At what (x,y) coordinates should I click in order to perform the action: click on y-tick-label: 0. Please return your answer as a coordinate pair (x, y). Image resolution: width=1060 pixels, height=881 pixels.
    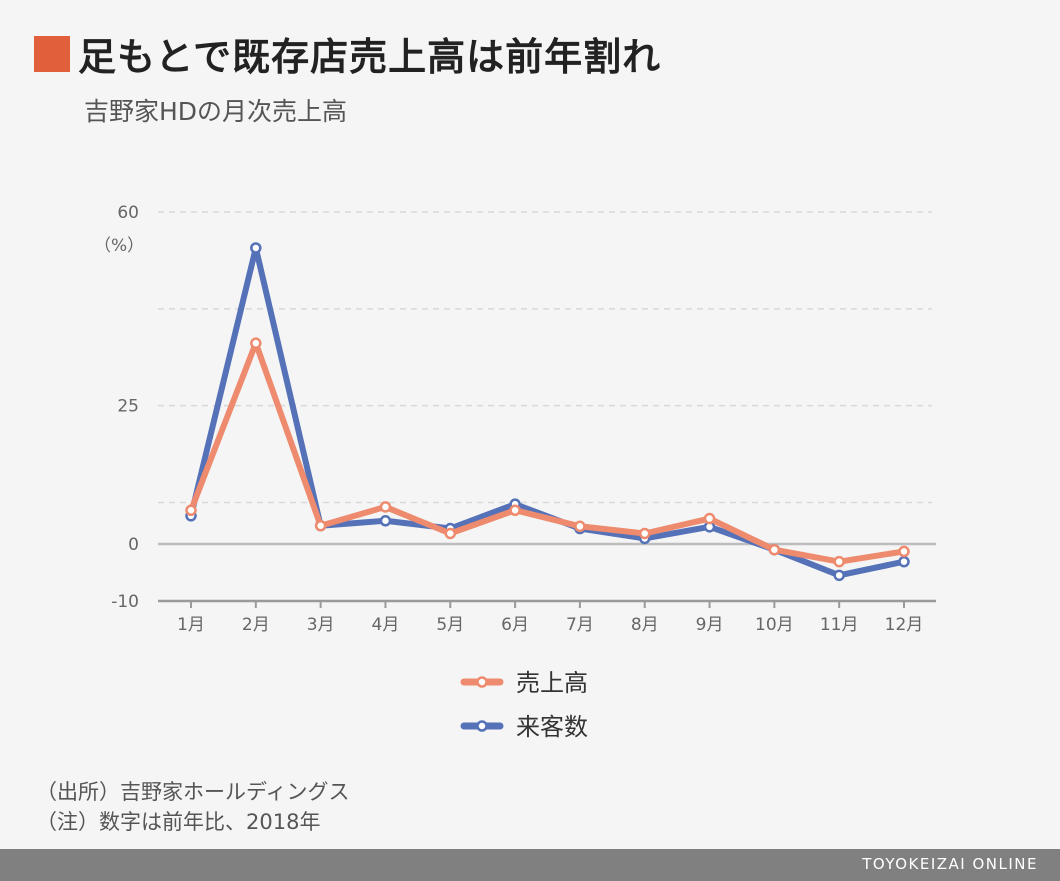
    Looking at the image, I should click on (133, 545).